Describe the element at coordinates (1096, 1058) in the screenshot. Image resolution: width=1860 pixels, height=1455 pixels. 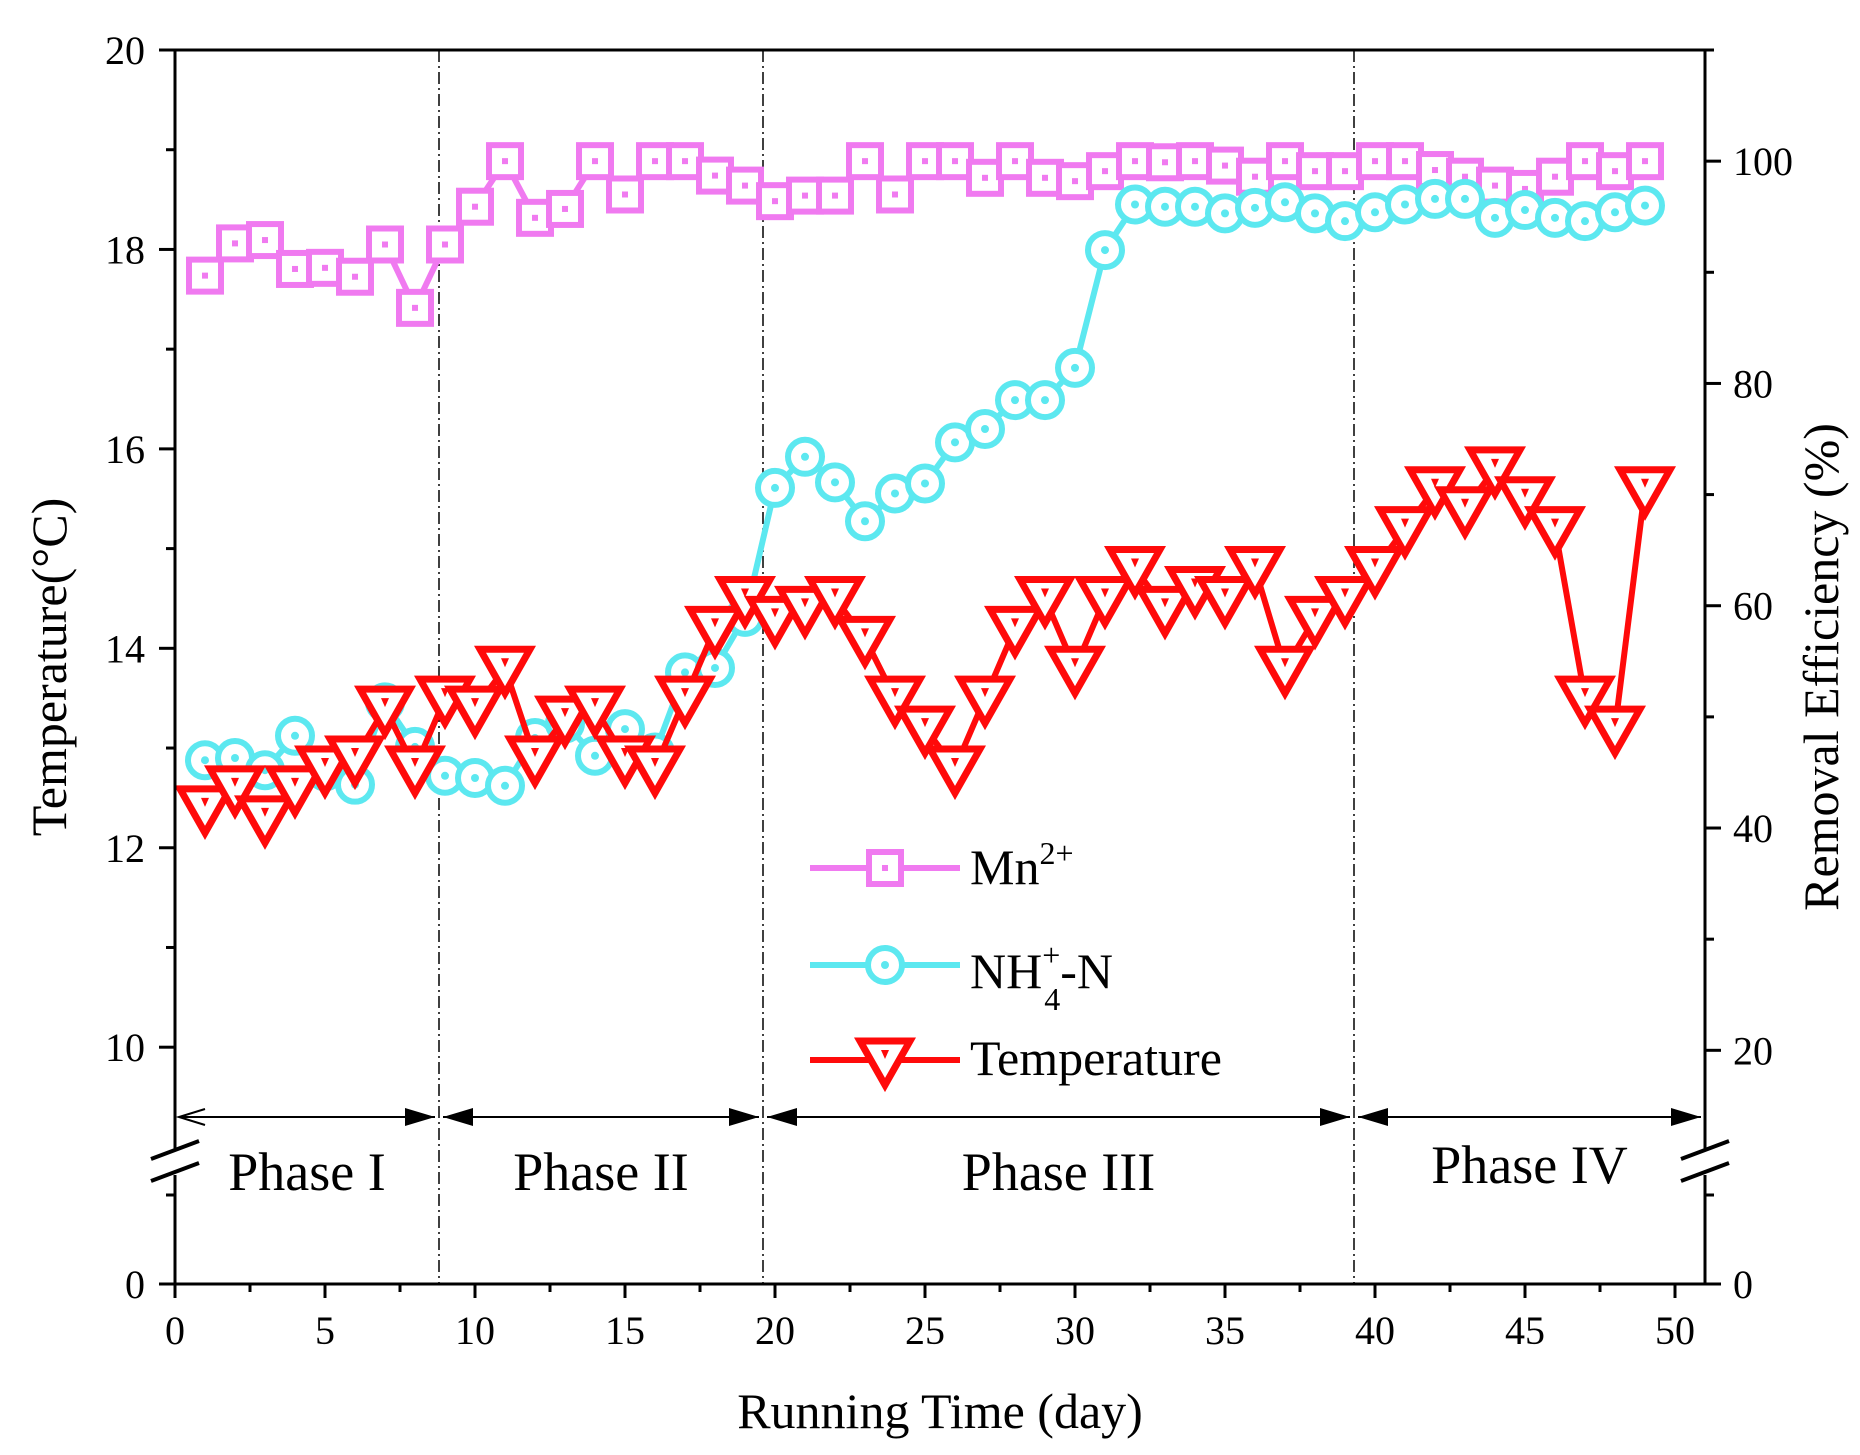
I see `legend-label-temperature: Temperature` at that location.